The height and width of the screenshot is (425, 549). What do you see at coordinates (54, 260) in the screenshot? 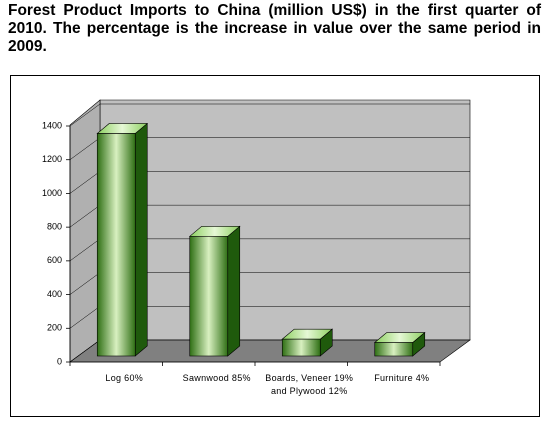
I see `y-tick-label: 600` at bounding box center [54, 260].